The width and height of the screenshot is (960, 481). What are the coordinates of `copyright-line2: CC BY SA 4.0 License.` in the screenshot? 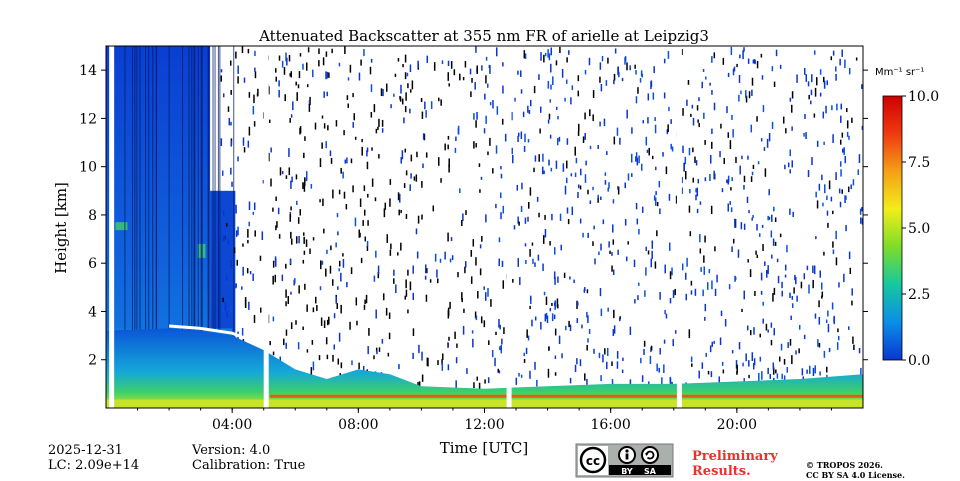 It's located at (855, 475).